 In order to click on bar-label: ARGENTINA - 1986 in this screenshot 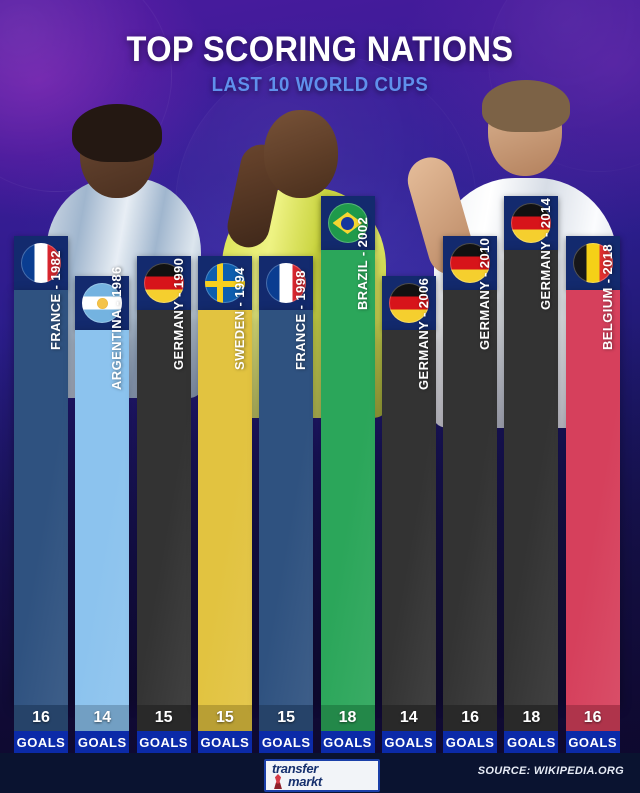, I will do `click(116, 328)`.